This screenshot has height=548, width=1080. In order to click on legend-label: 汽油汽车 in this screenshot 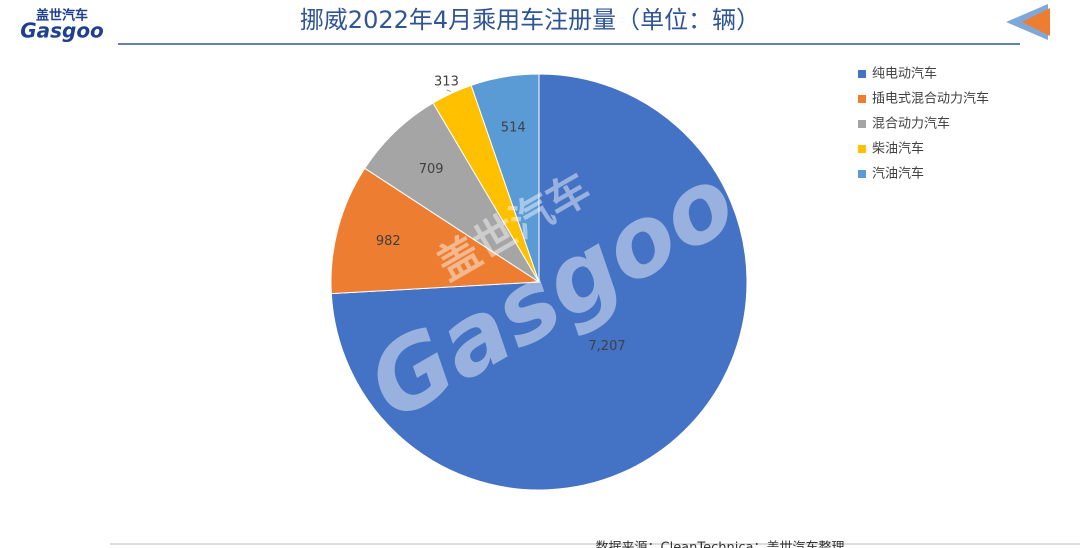, I will do `click(898, 174)`.